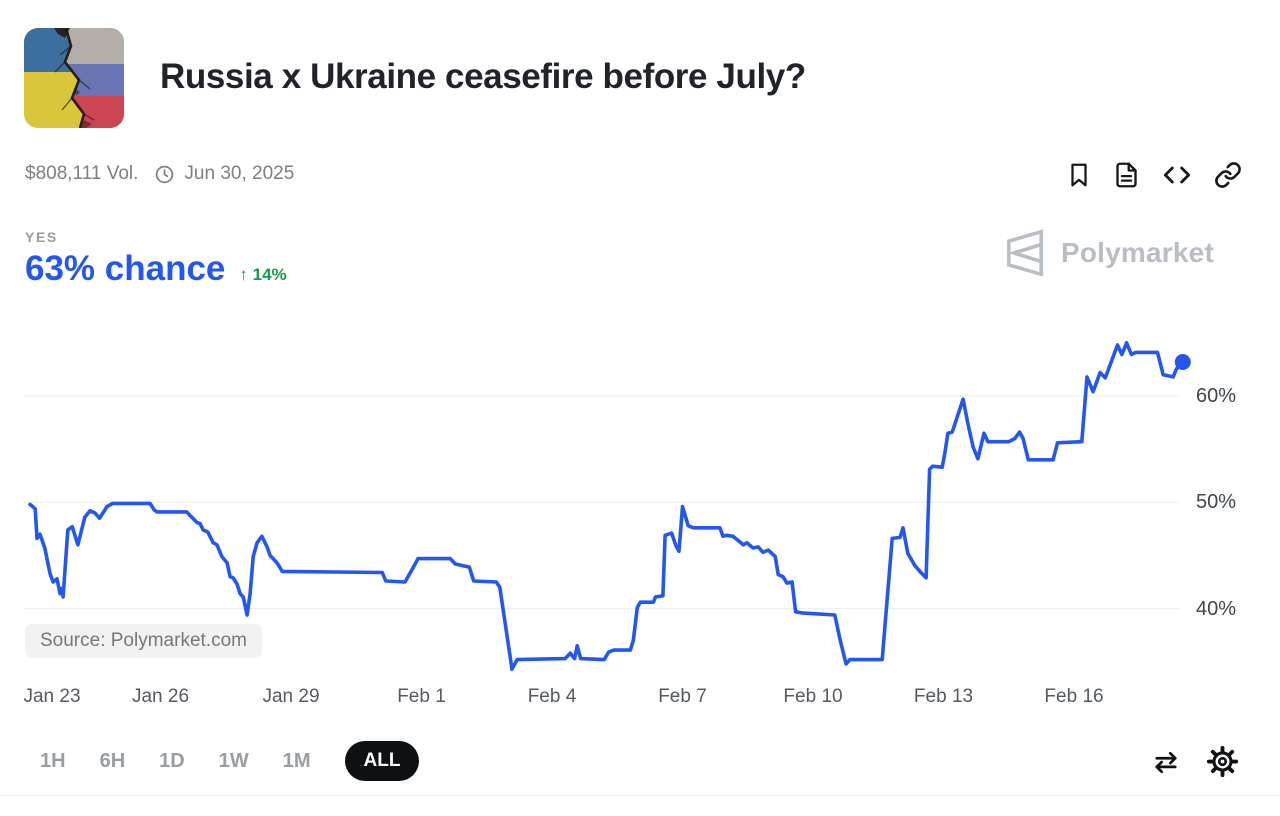 The image size is (1280, 816). Describe the element at coordinates (82, 173) in the screenshot. I see `volume-text: $808,111 Vol.` at that location.